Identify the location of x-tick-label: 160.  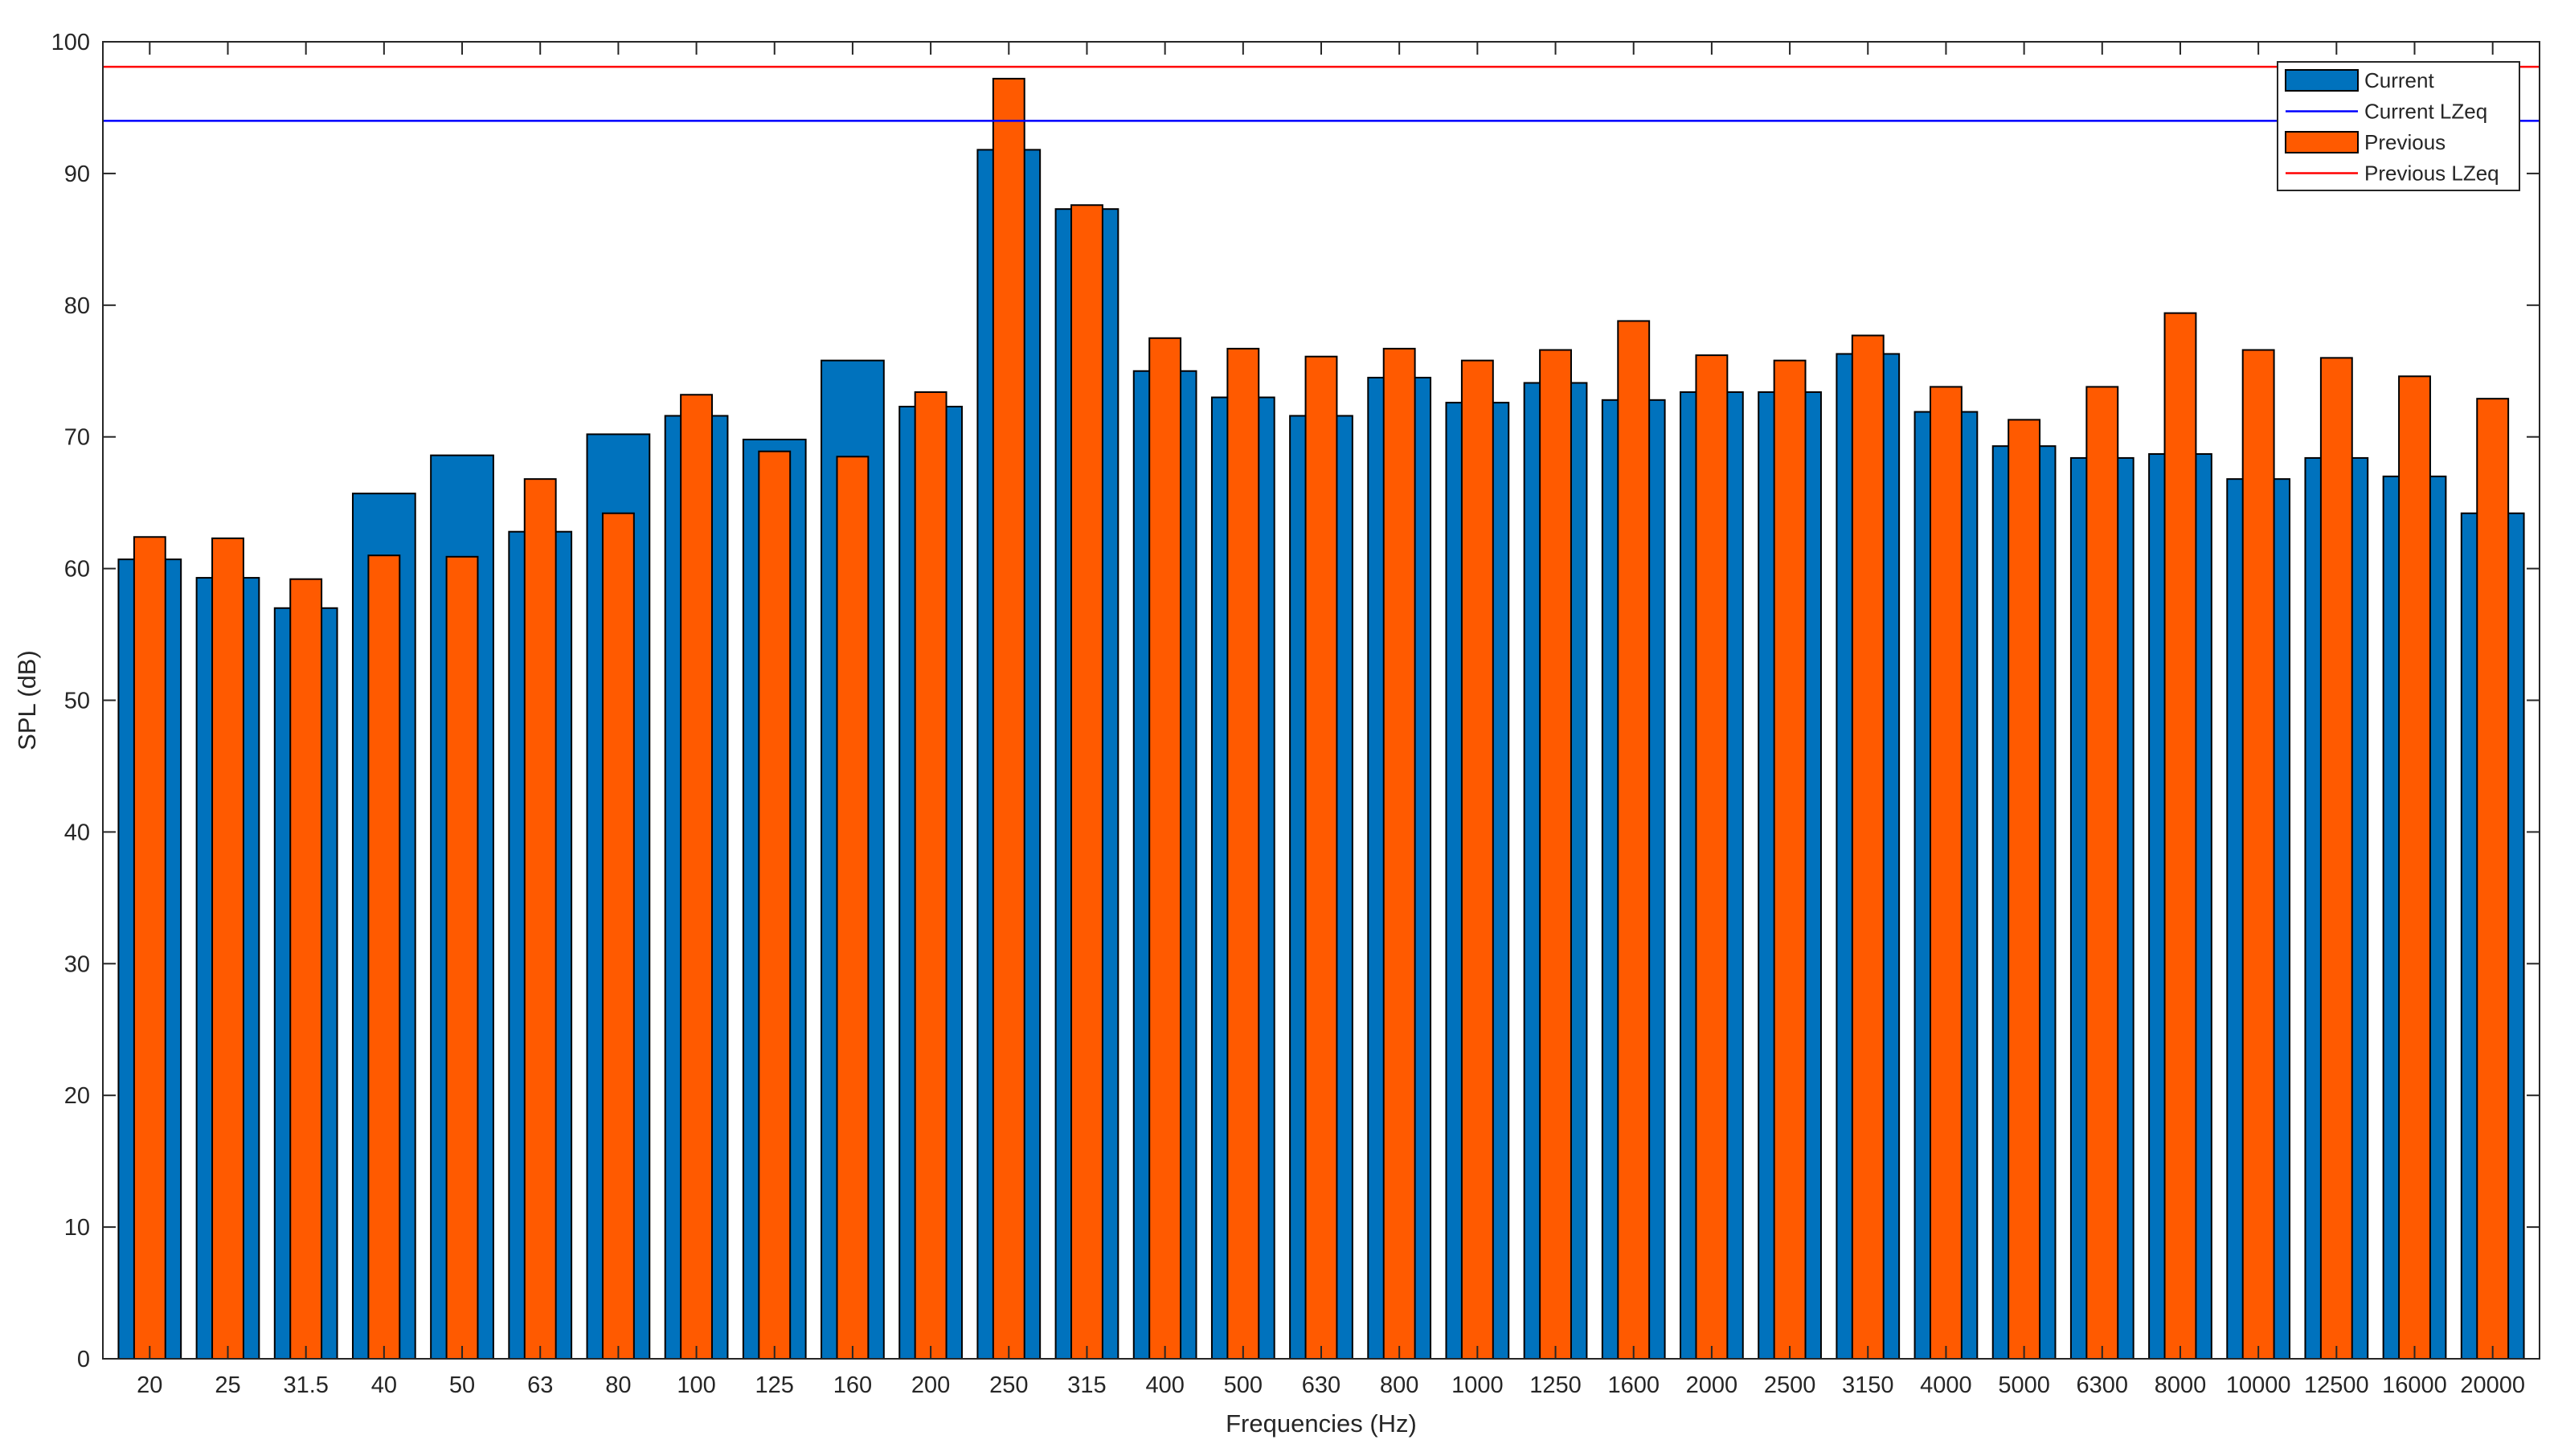
(852, 1385).